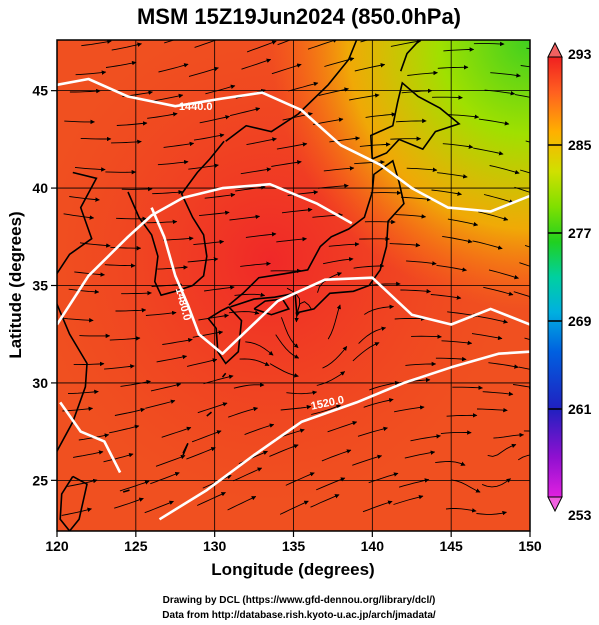 This screenshot has width=599, height=625. Describe the element at coordinates (57, 546) in the screenshot. I see `x-tick-label: 120` at that location.